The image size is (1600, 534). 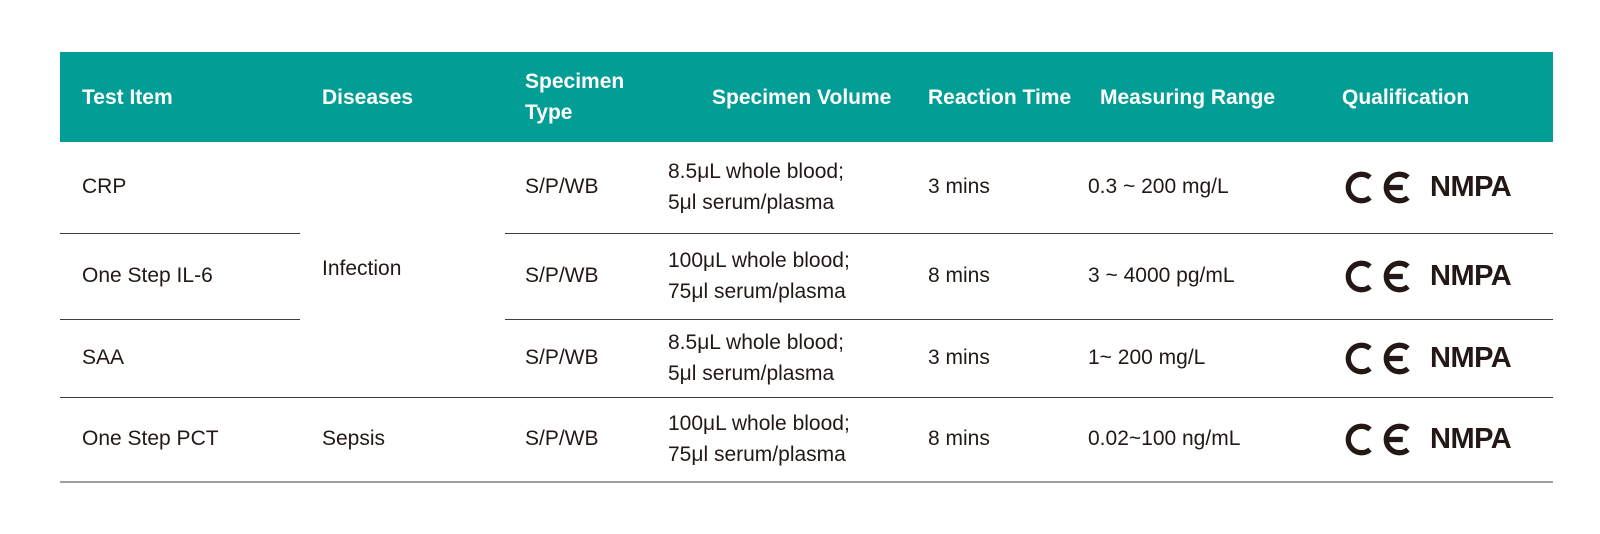 I want to click on col-header-measuring-range: Measuring Range, so click(x=1200, y=97).